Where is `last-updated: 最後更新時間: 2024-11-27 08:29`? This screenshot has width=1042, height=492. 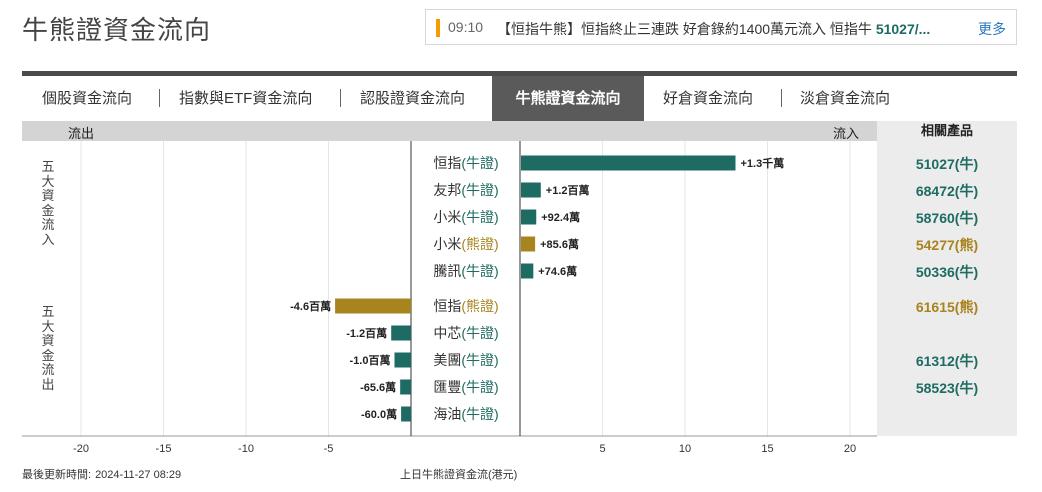 last-updated: 最後更新時間: 2024-11-27 08:29 is located at coordinates (101, 474).